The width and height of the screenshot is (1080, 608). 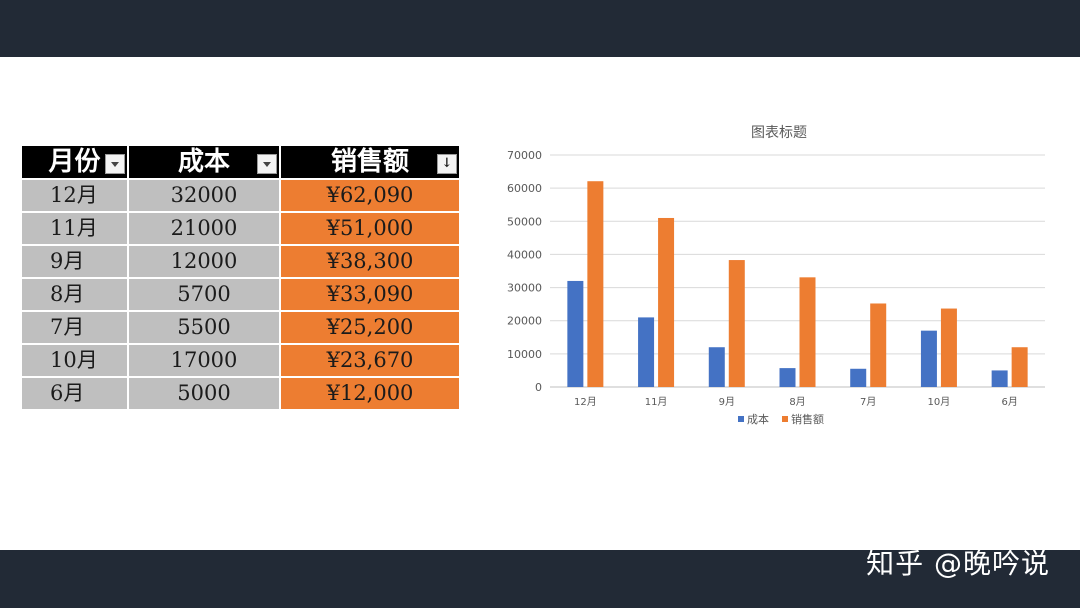 I want to click on header-month: 月份, so click(x=75, y=162).